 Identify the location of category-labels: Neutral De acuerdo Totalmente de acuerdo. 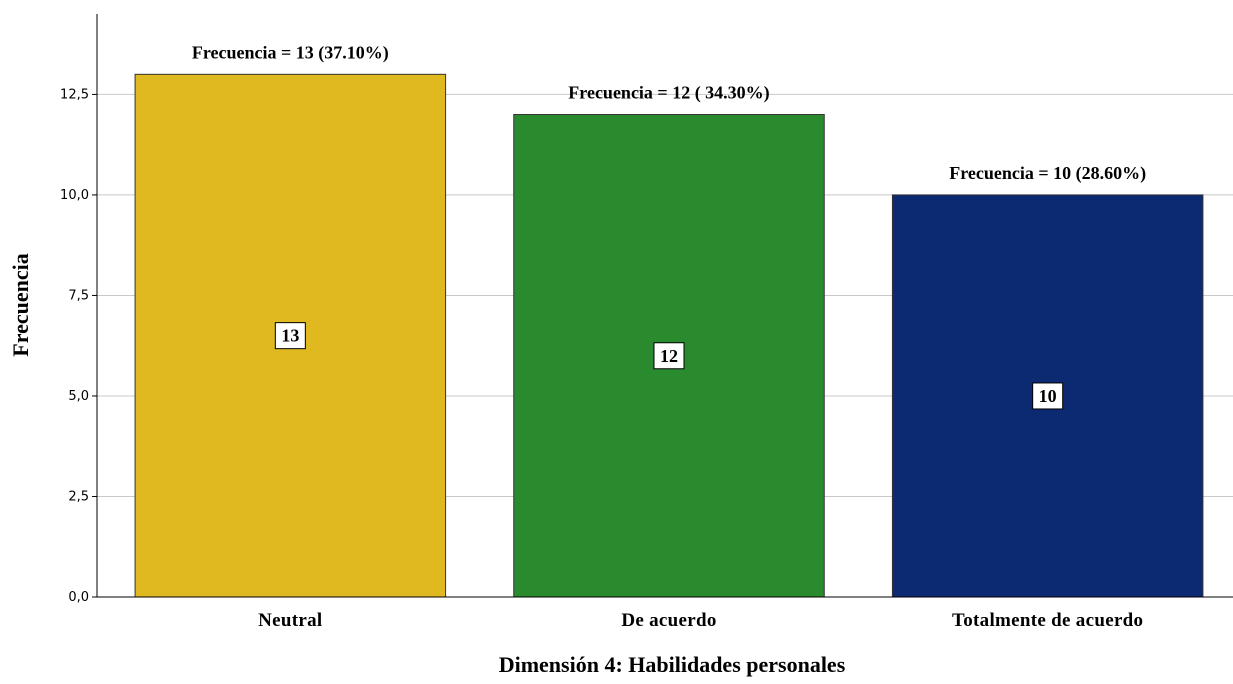
(700, 620).